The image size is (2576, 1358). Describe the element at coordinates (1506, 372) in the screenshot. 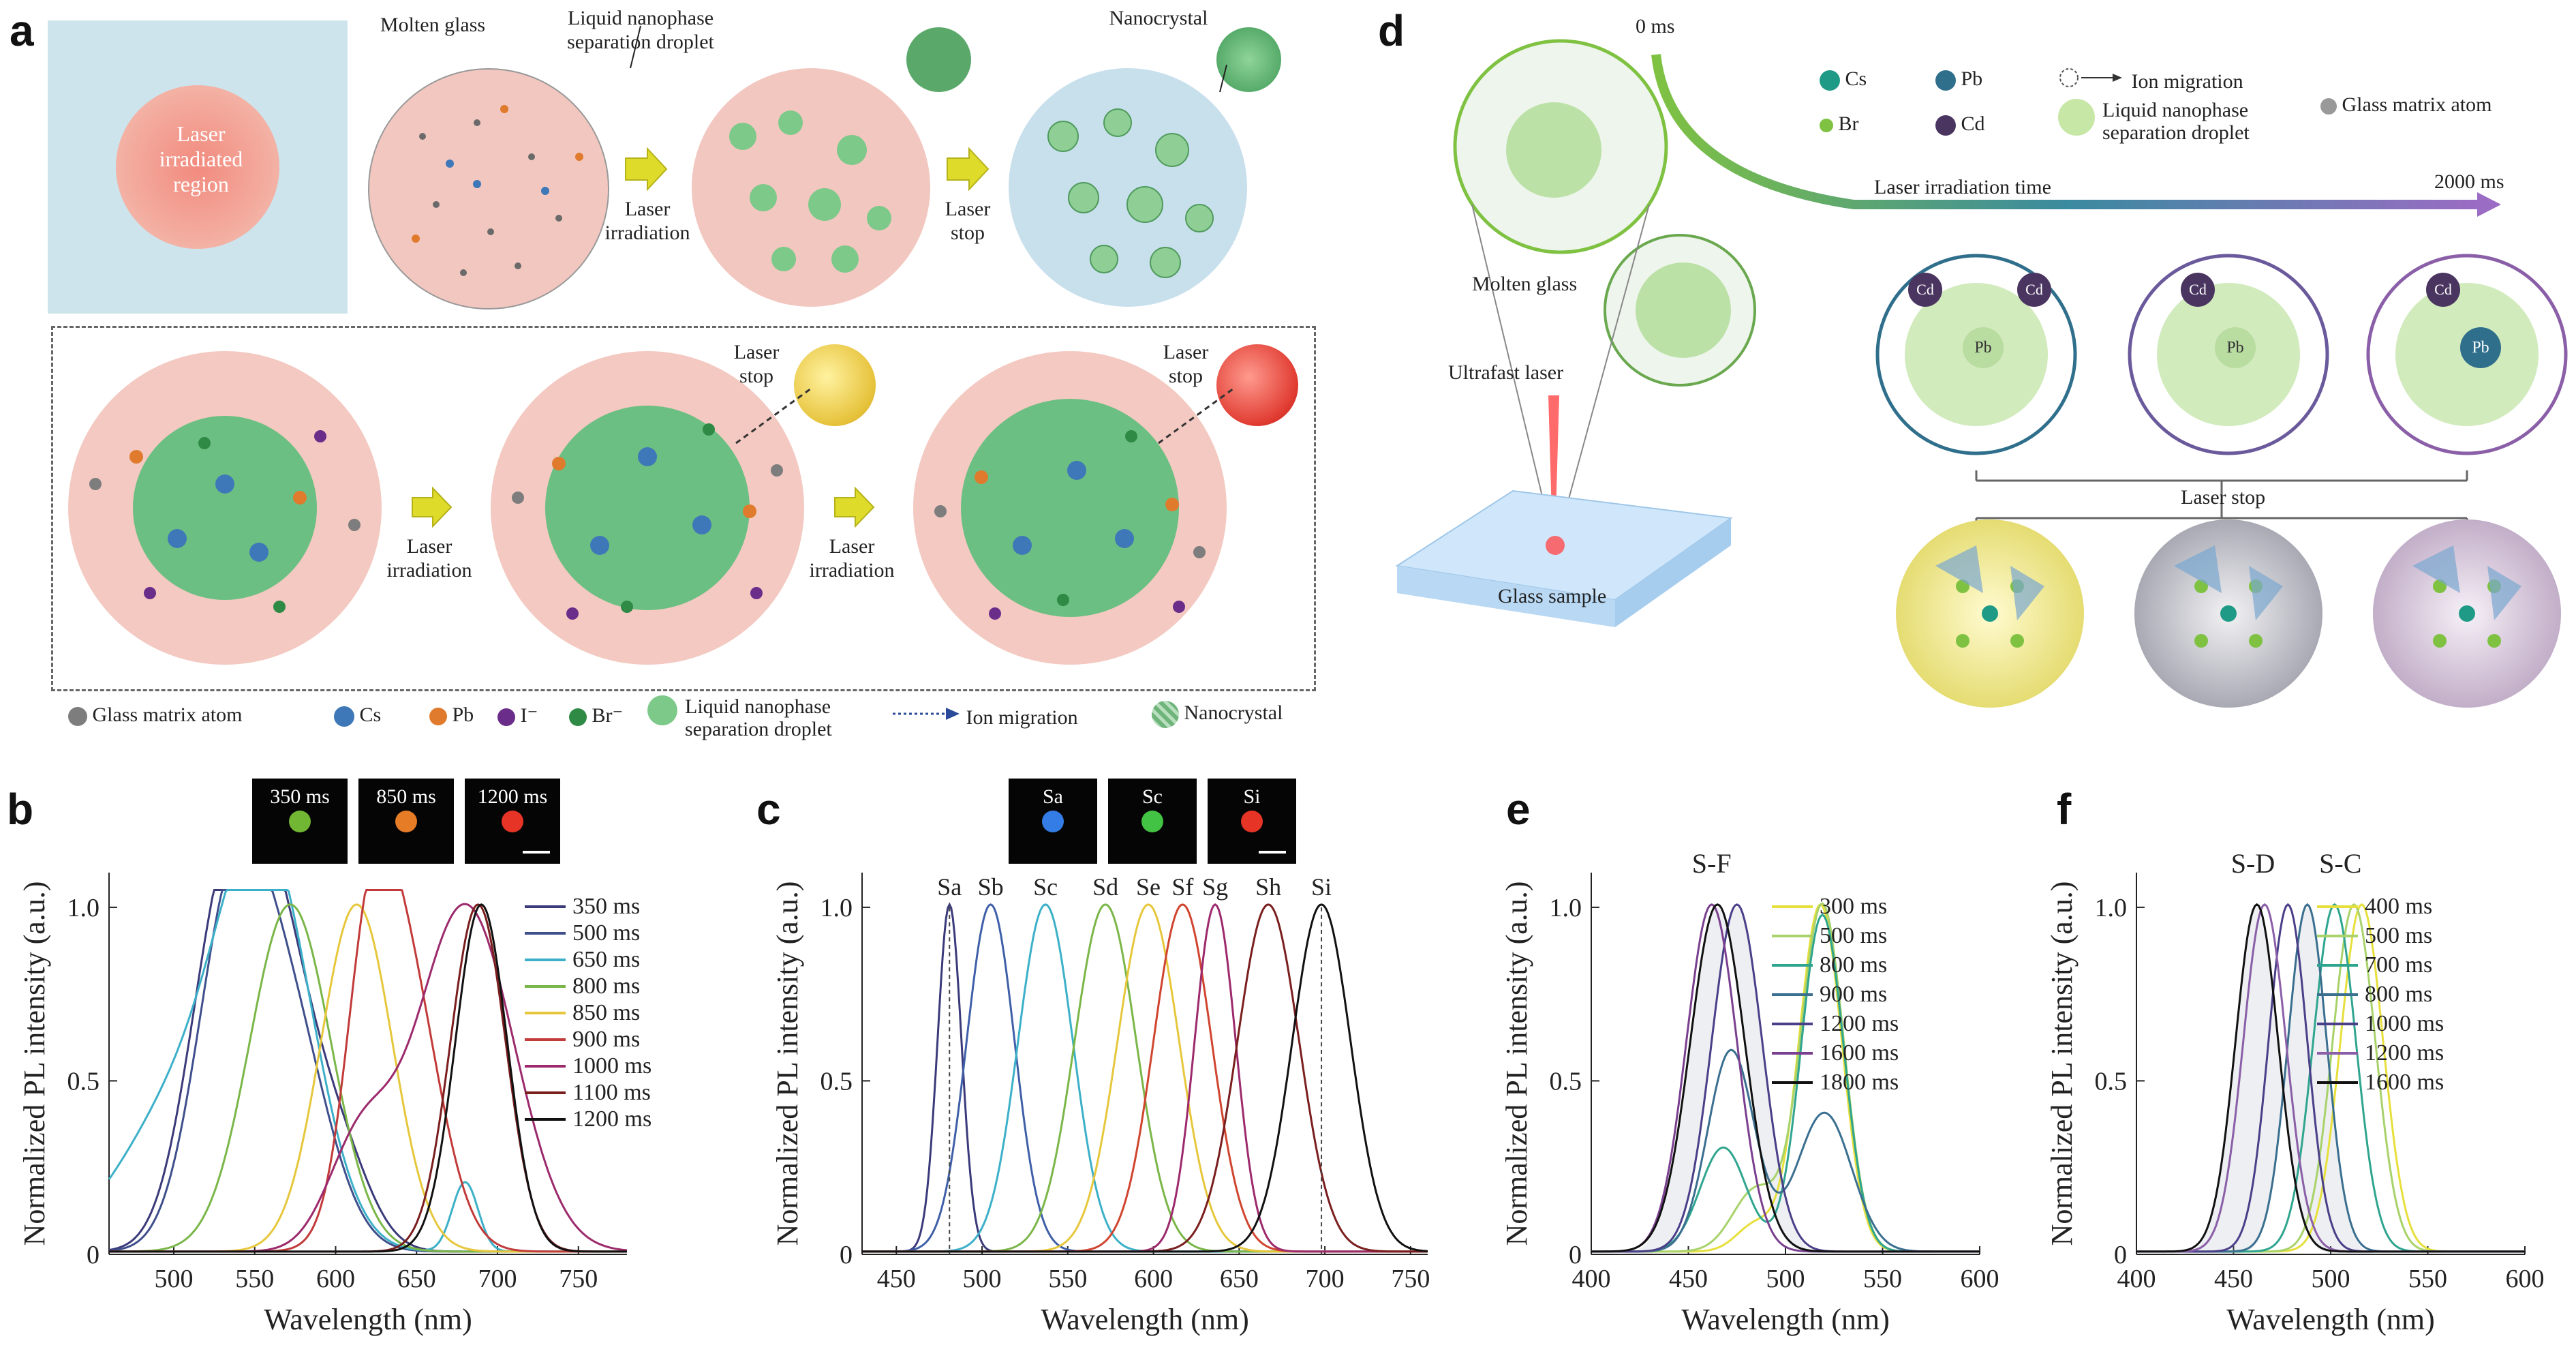

I see `ultrafast-laser-label: Ultrafast laser` at that location.